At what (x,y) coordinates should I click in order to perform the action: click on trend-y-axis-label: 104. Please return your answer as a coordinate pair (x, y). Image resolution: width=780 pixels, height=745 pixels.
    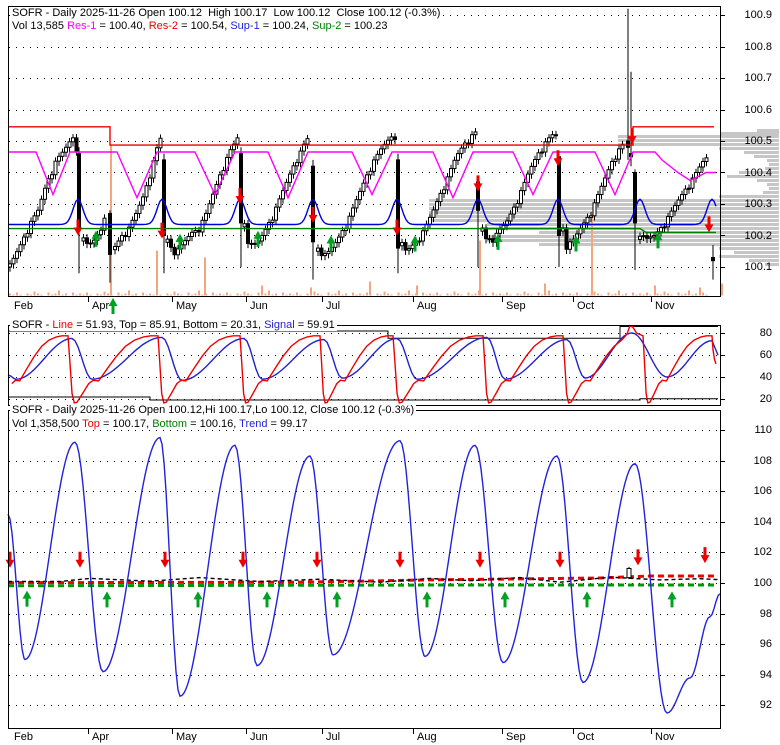
    Looking at the image, I should click on (762, 521).